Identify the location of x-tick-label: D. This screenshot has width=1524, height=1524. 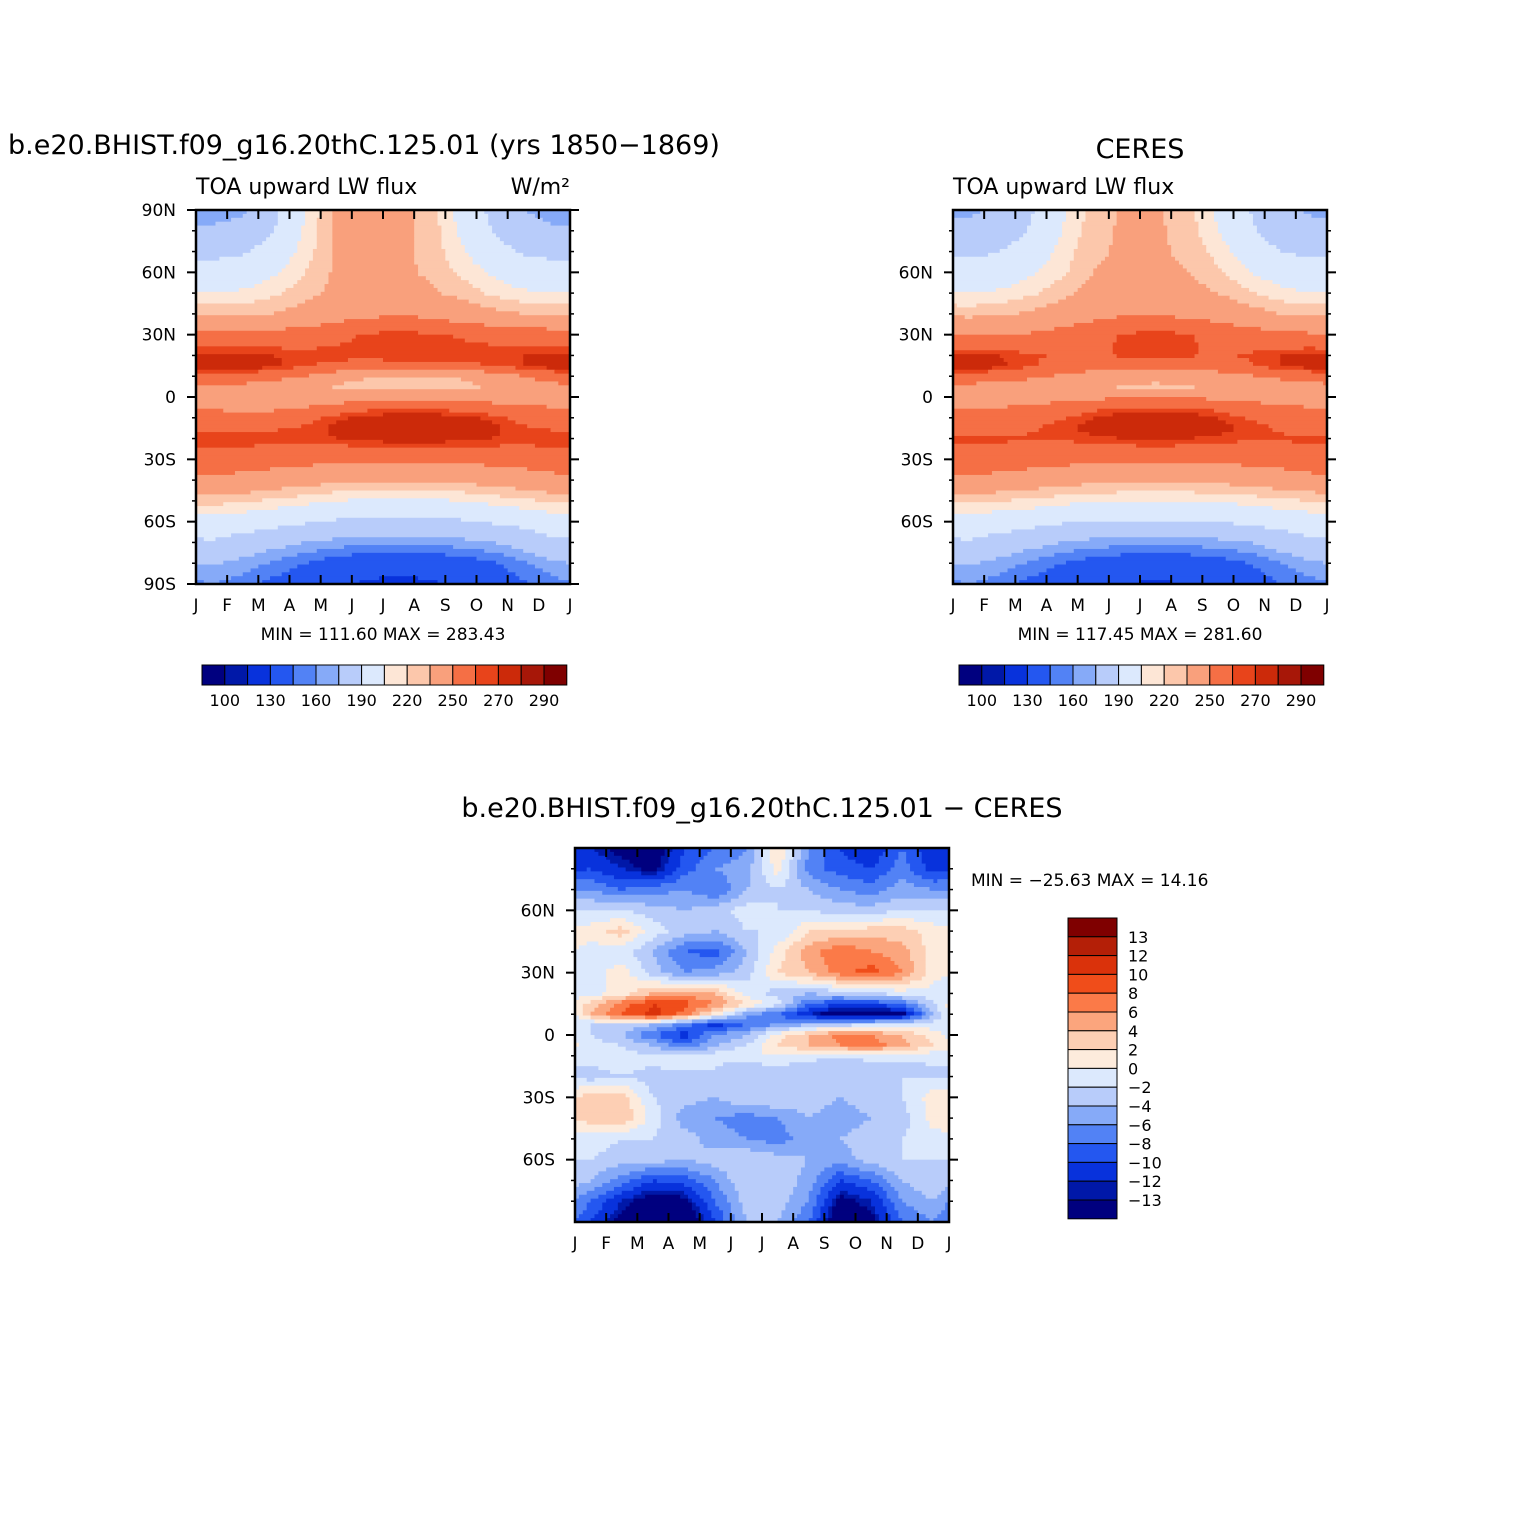
(538, 606).